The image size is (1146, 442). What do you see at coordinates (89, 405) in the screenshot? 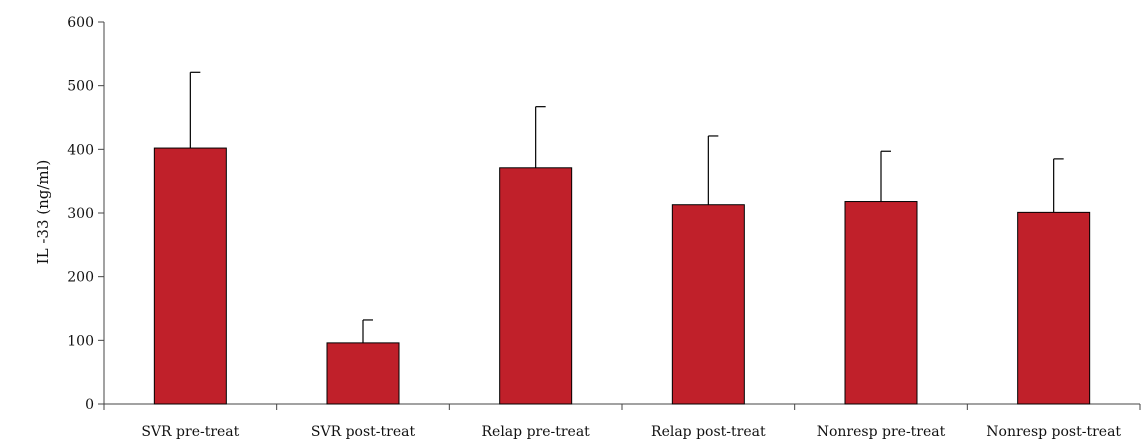
I see `y-tick-label: 0` at bounding box center [89, 405].